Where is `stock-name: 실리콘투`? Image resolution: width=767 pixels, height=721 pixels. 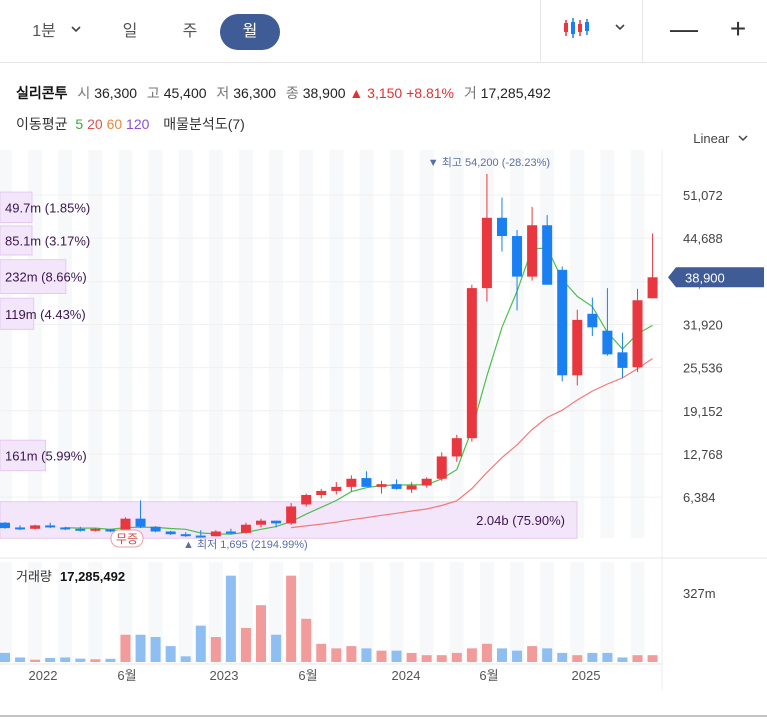
stock-name: 실리콘투 is located at coordinates (42, 93).